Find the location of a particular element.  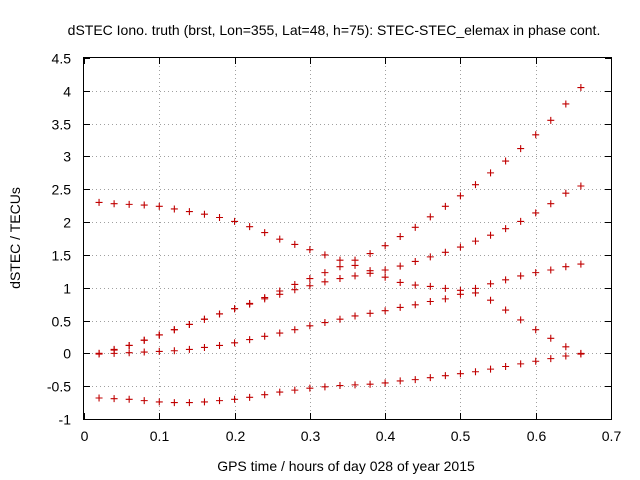

x-tick-label: 0.7 is located at coordinates (612, 436).